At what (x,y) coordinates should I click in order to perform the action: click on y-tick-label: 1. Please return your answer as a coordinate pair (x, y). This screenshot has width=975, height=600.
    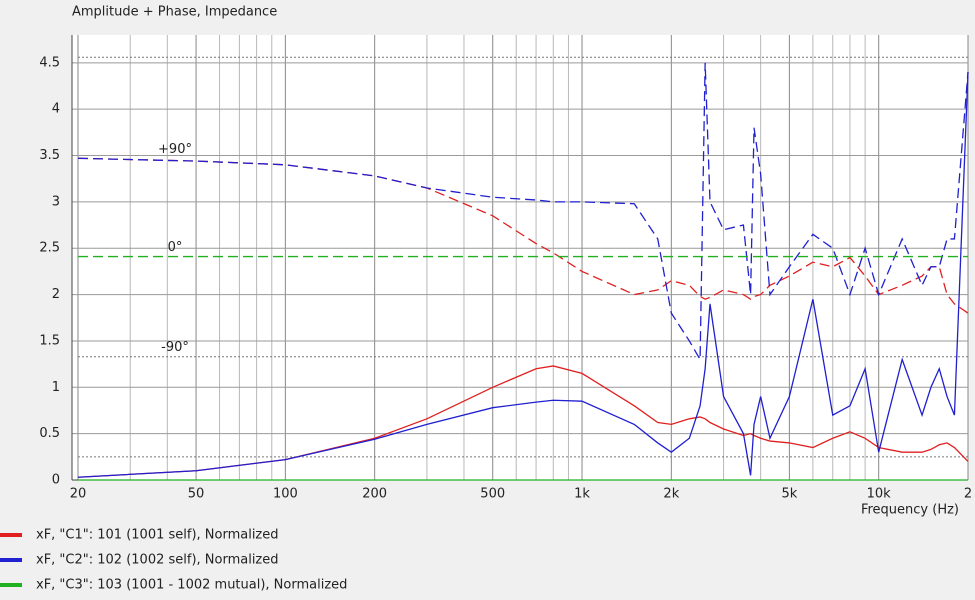
    Looking at the image, I should click on (56, 387).